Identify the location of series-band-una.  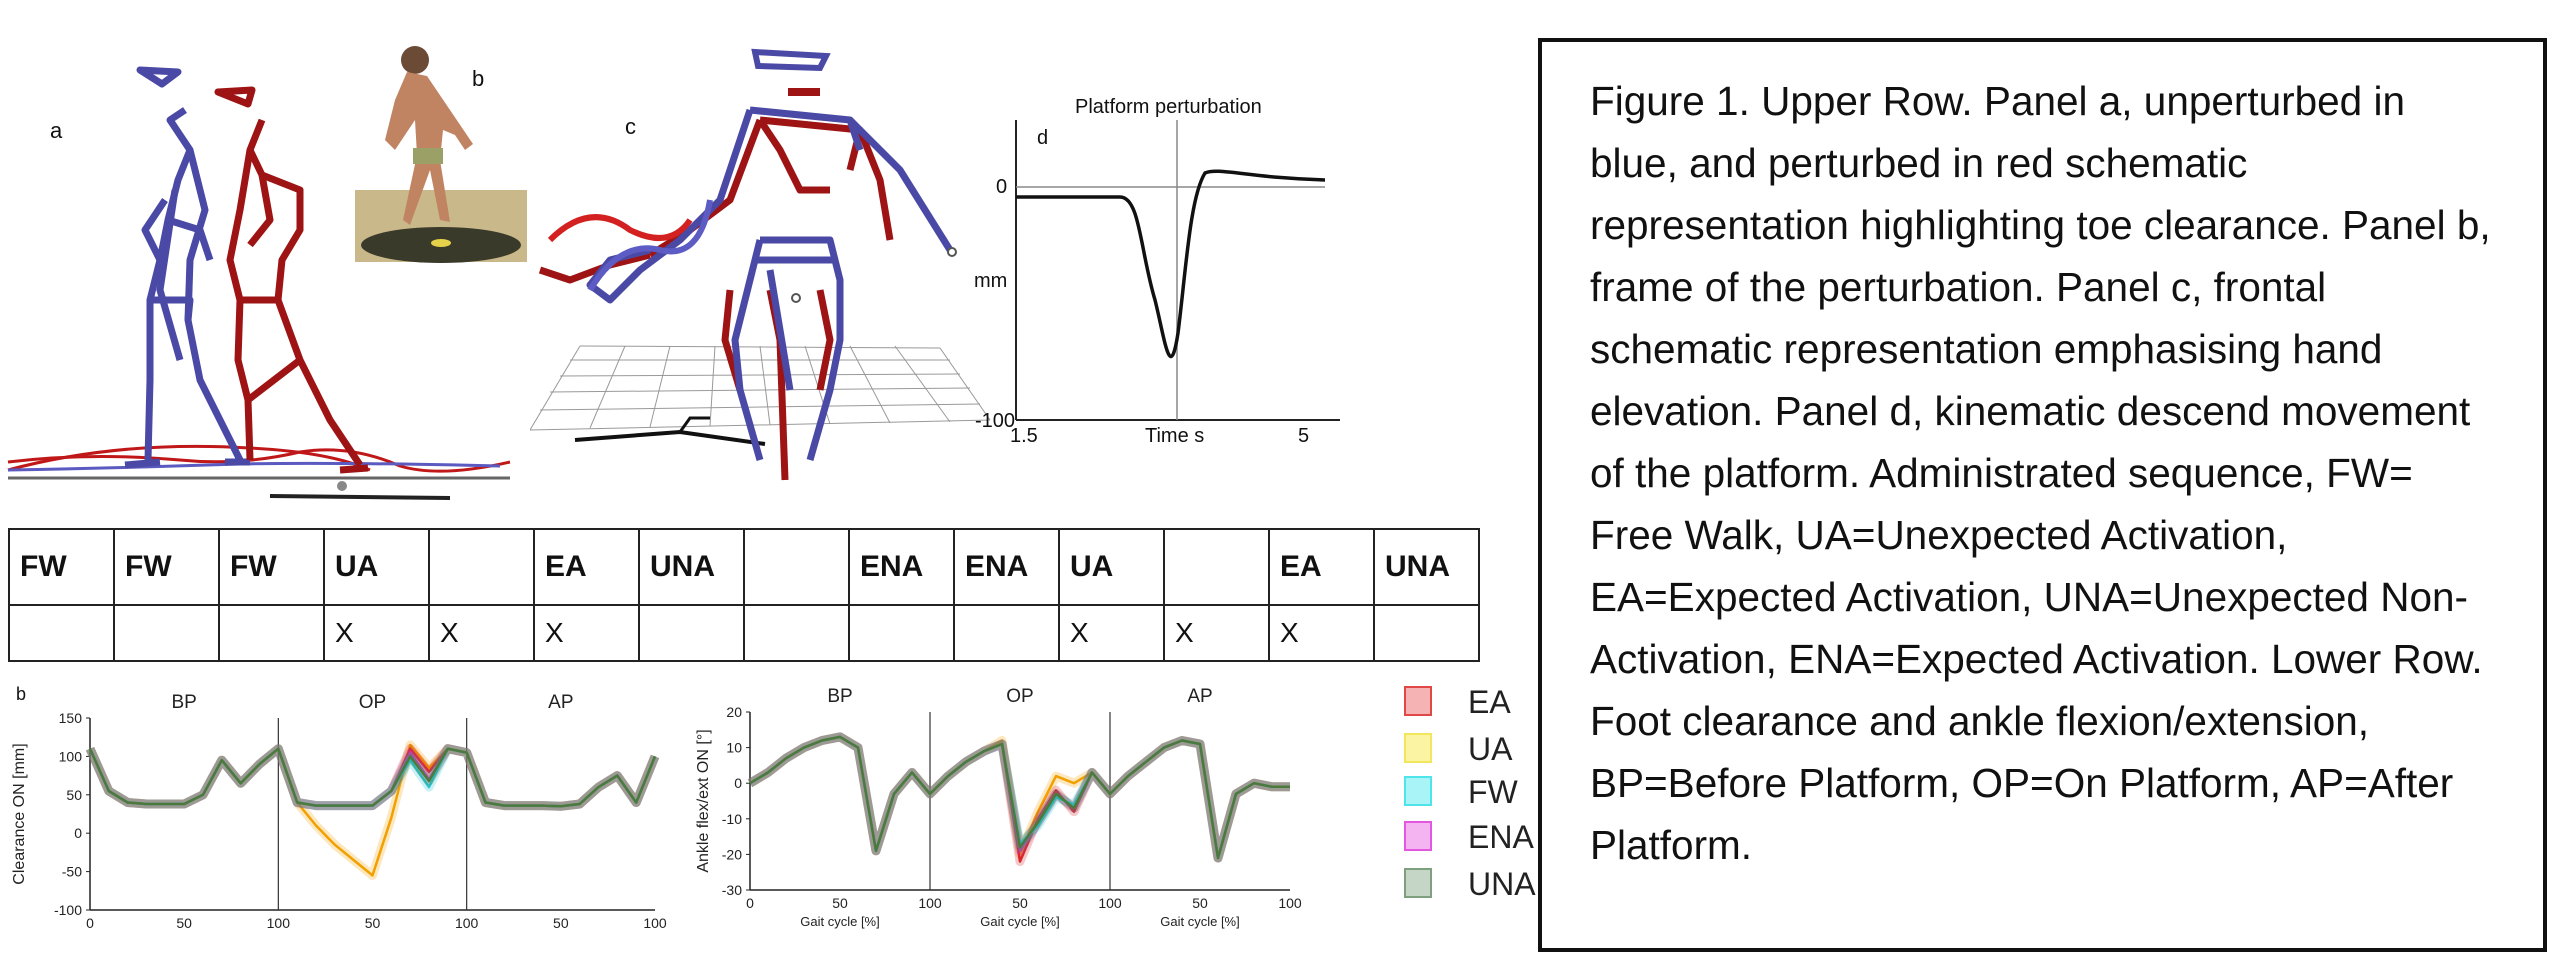
(372, 777).